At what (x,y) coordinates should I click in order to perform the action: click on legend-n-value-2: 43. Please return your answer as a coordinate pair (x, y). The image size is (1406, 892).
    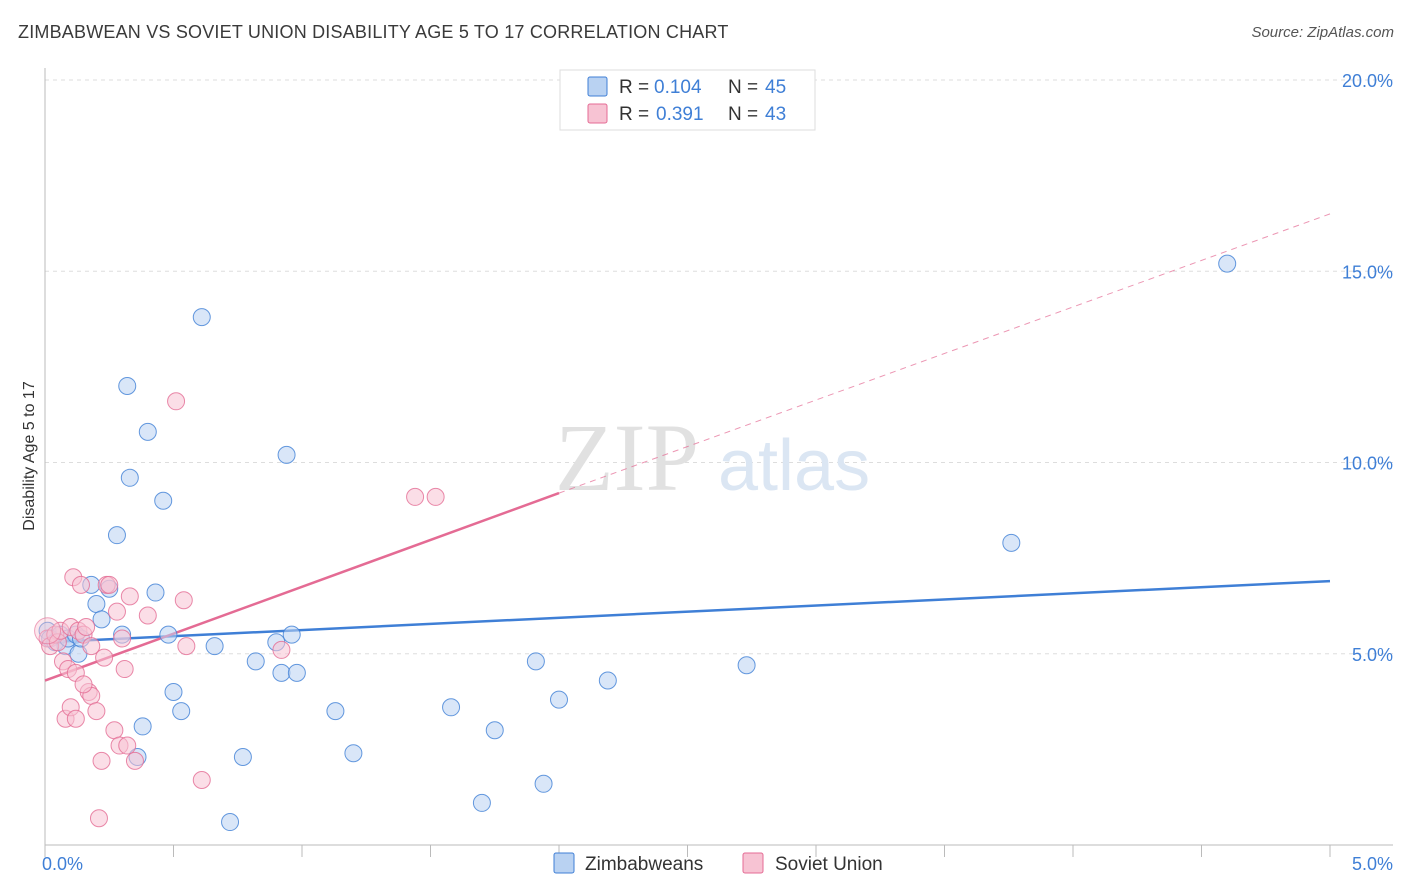
    Looking at the image, I should click on (775, 114).